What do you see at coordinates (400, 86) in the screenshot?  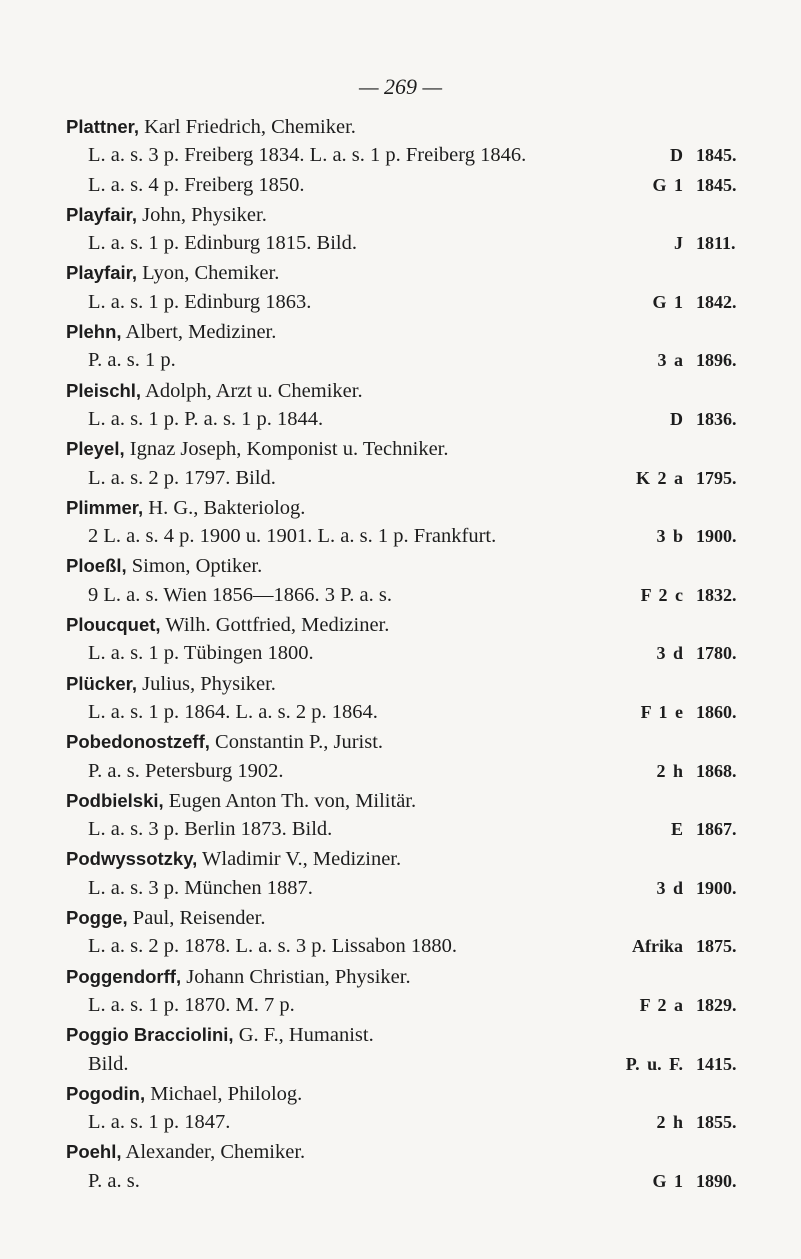 I see `page-number: — 269 —` at bounding box center [400, 86].